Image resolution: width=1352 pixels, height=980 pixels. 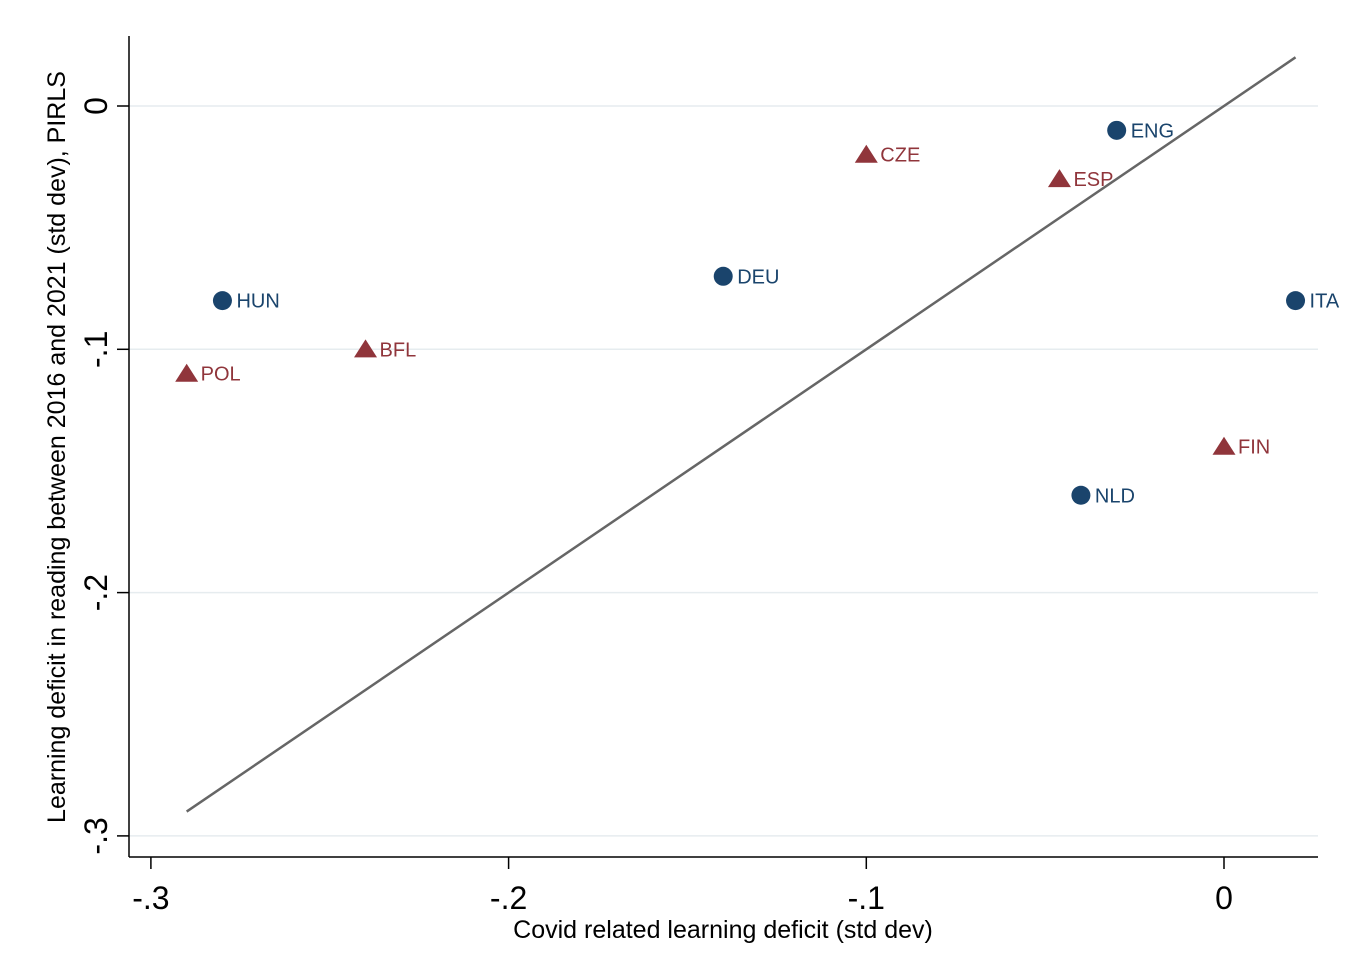 What do you see at coordinates (222, 301) in the screenshot?
I see `point-hun` at bounding box center [222, 301].